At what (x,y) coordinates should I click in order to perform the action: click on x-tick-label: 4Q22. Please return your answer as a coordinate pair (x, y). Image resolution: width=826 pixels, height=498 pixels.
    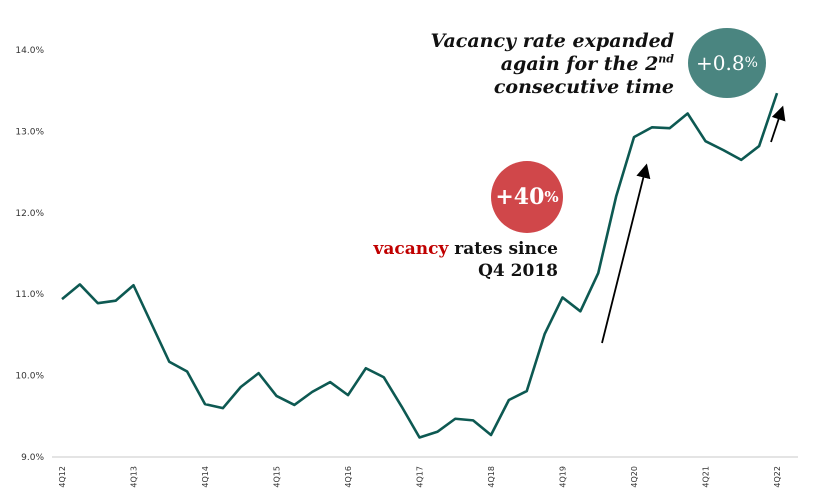
    Looking at the image, I should click on (777, 477).